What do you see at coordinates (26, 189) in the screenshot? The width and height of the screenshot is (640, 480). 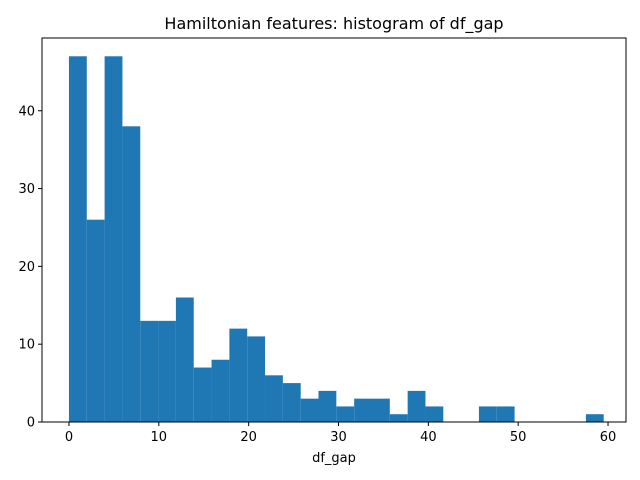 I see `y-tick-label: 30` at bounding box center [26, 189].